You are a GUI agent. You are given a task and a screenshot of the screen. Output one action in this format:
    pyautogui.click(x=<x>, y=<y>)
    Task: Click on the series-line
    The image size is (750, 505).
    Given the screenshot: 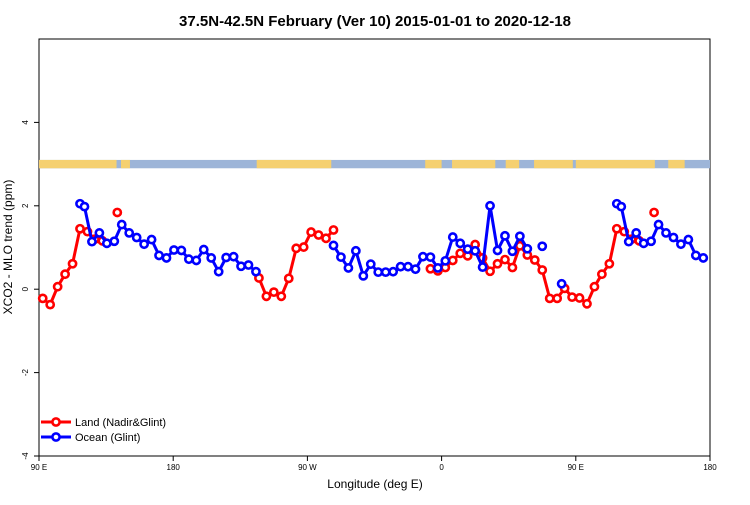 What is the action you would take?
    pyautogui.click(x=659, y=231)
    